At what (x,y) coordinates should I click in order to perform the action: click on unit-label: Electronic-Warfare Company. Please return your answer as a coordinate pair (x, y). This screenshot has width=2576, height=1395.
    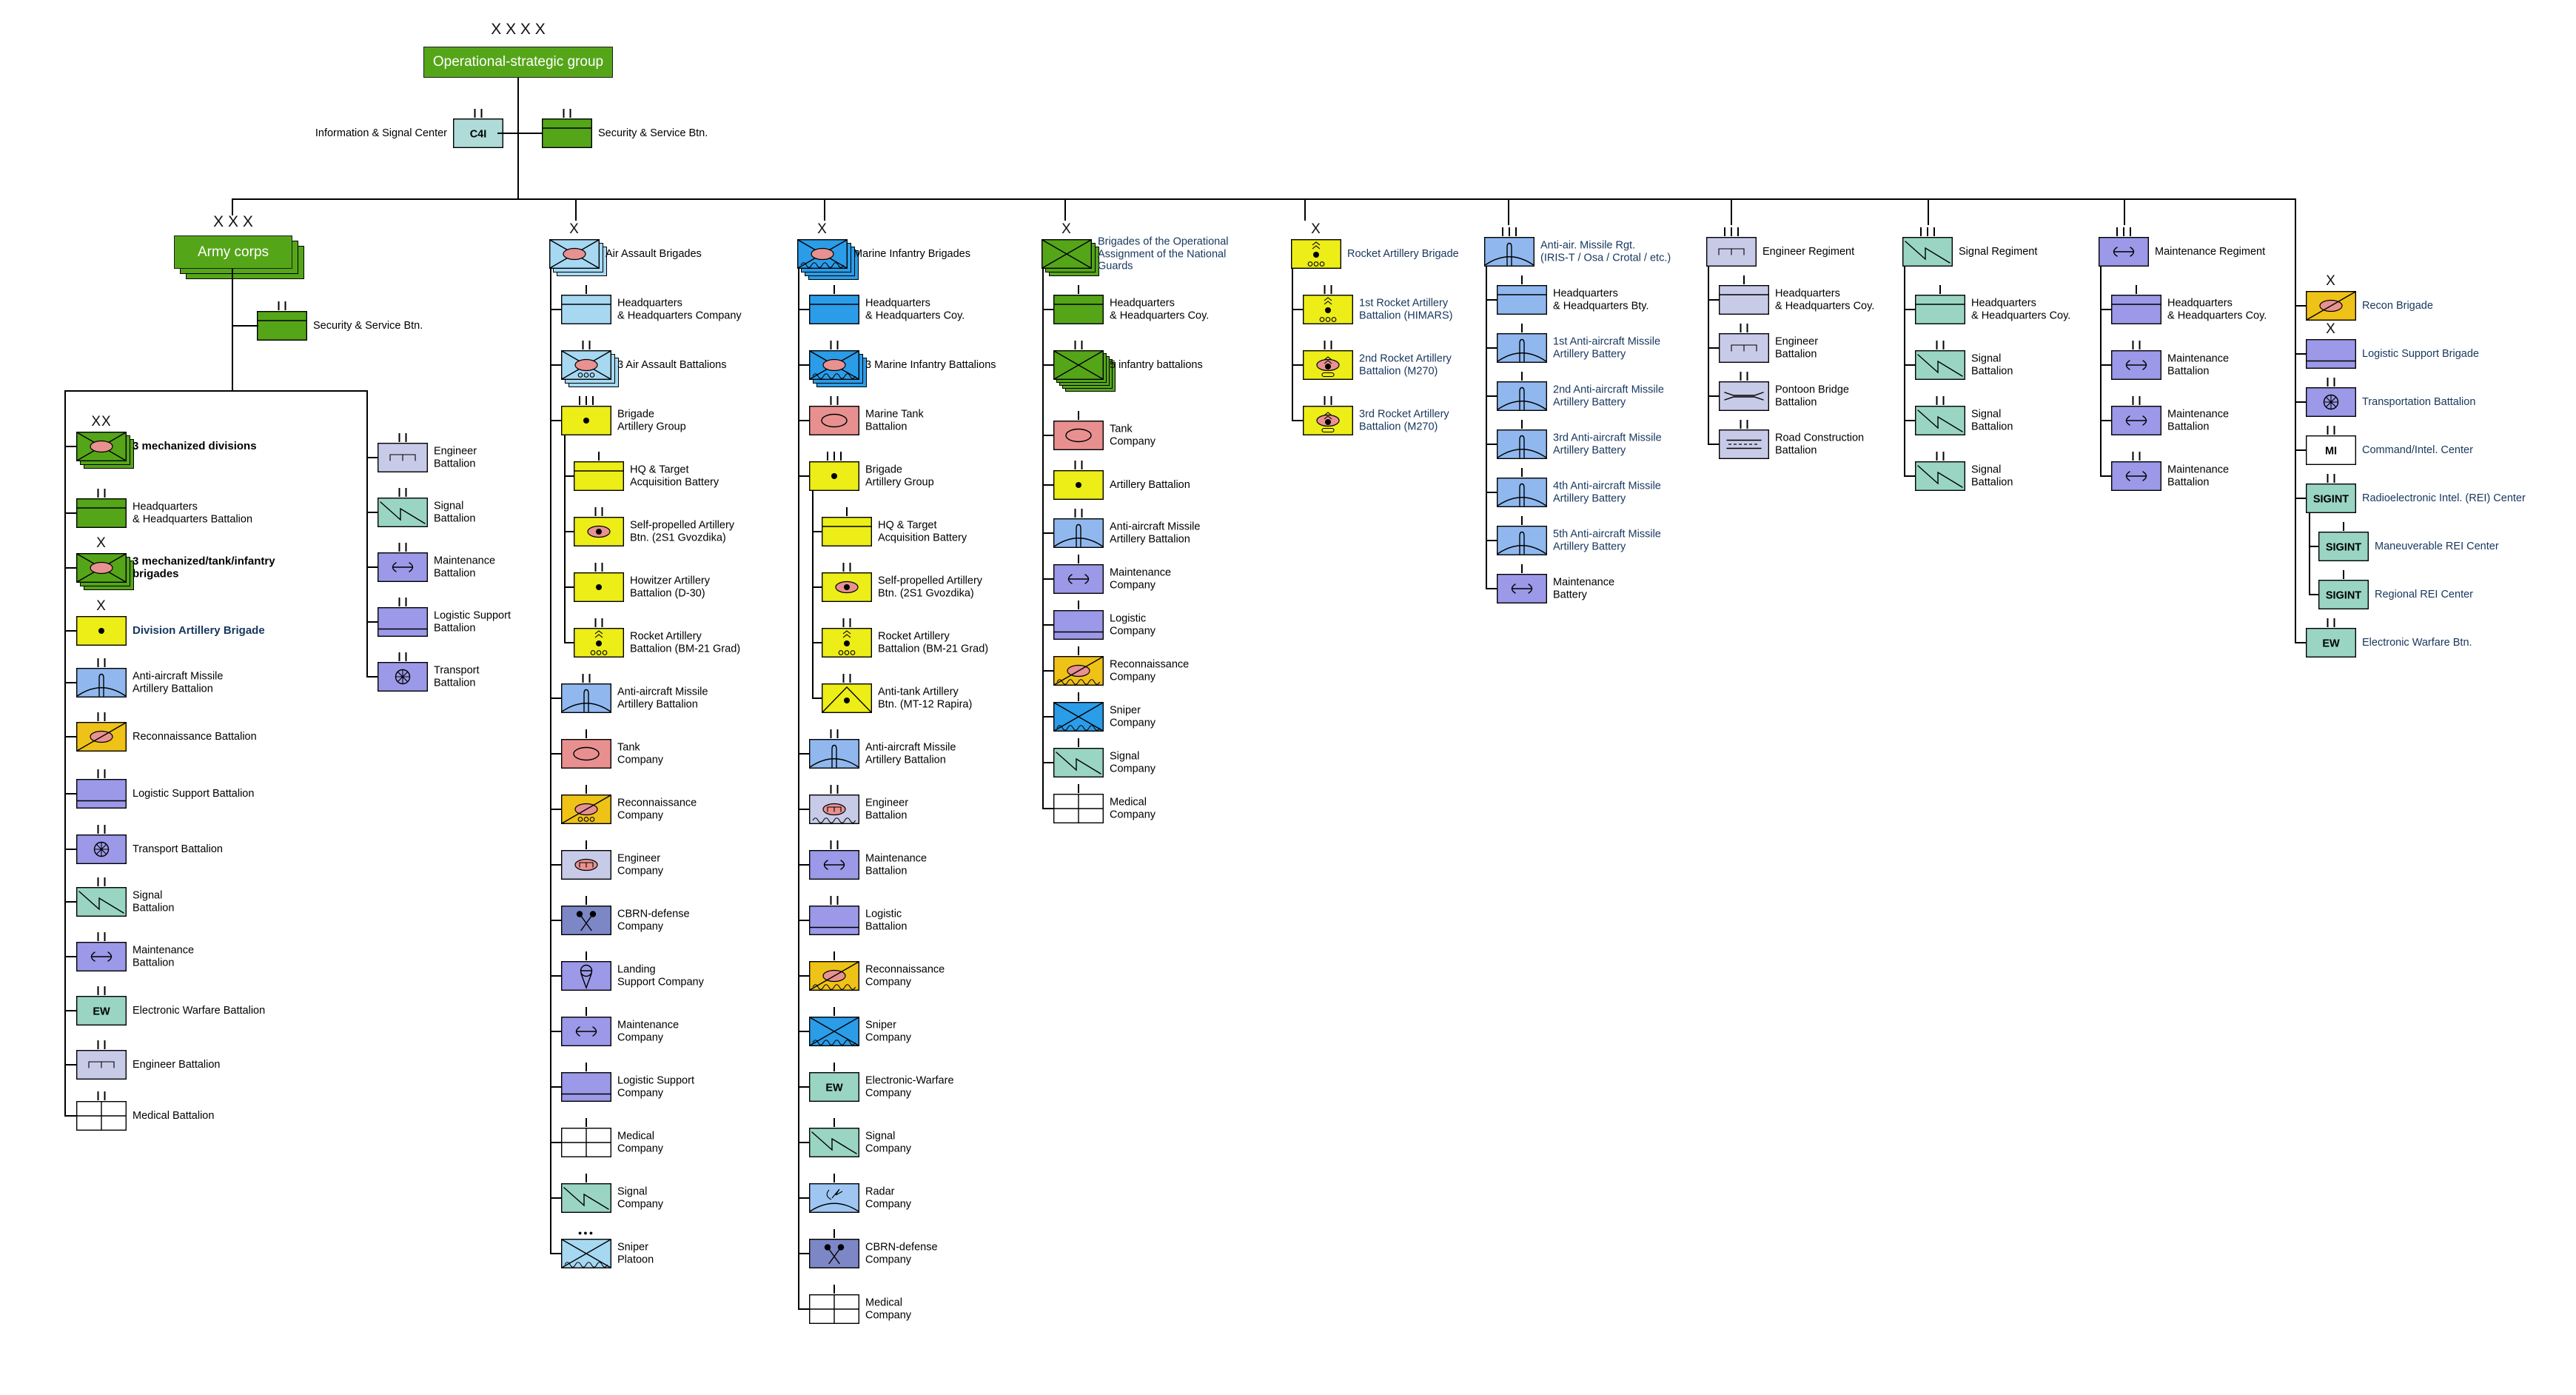
    Looking at the image, I should click on (909, 1087).